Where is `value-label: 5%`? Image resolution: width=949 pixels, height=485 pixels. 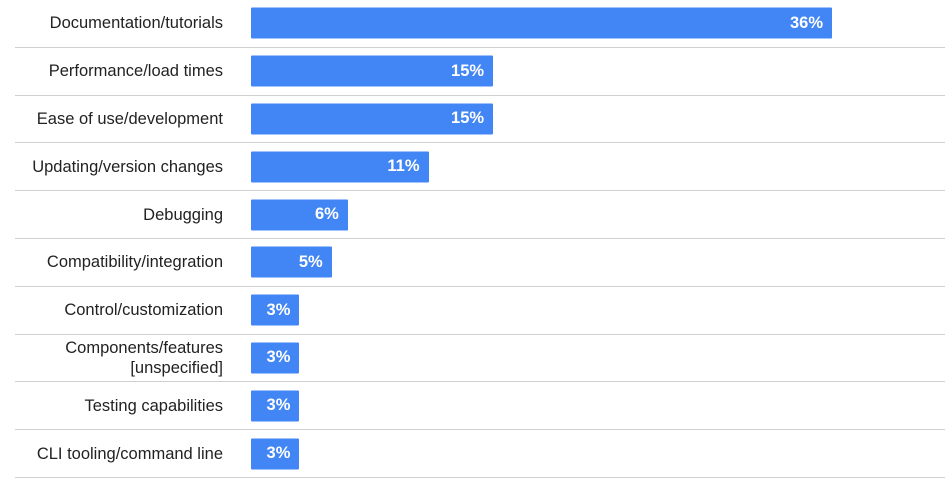 value-label: 5% is located at coordinates (310, 261).